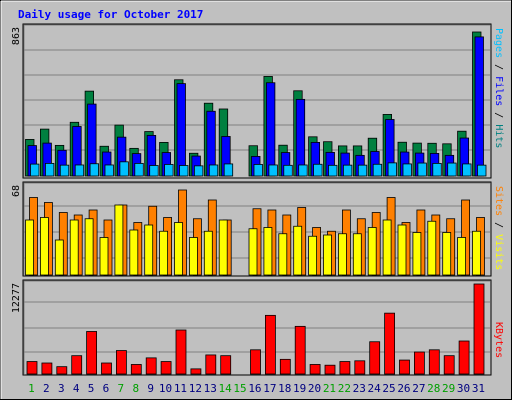 The image size is (512, 400). I want to click on day-label: 16, so click(254, 388).